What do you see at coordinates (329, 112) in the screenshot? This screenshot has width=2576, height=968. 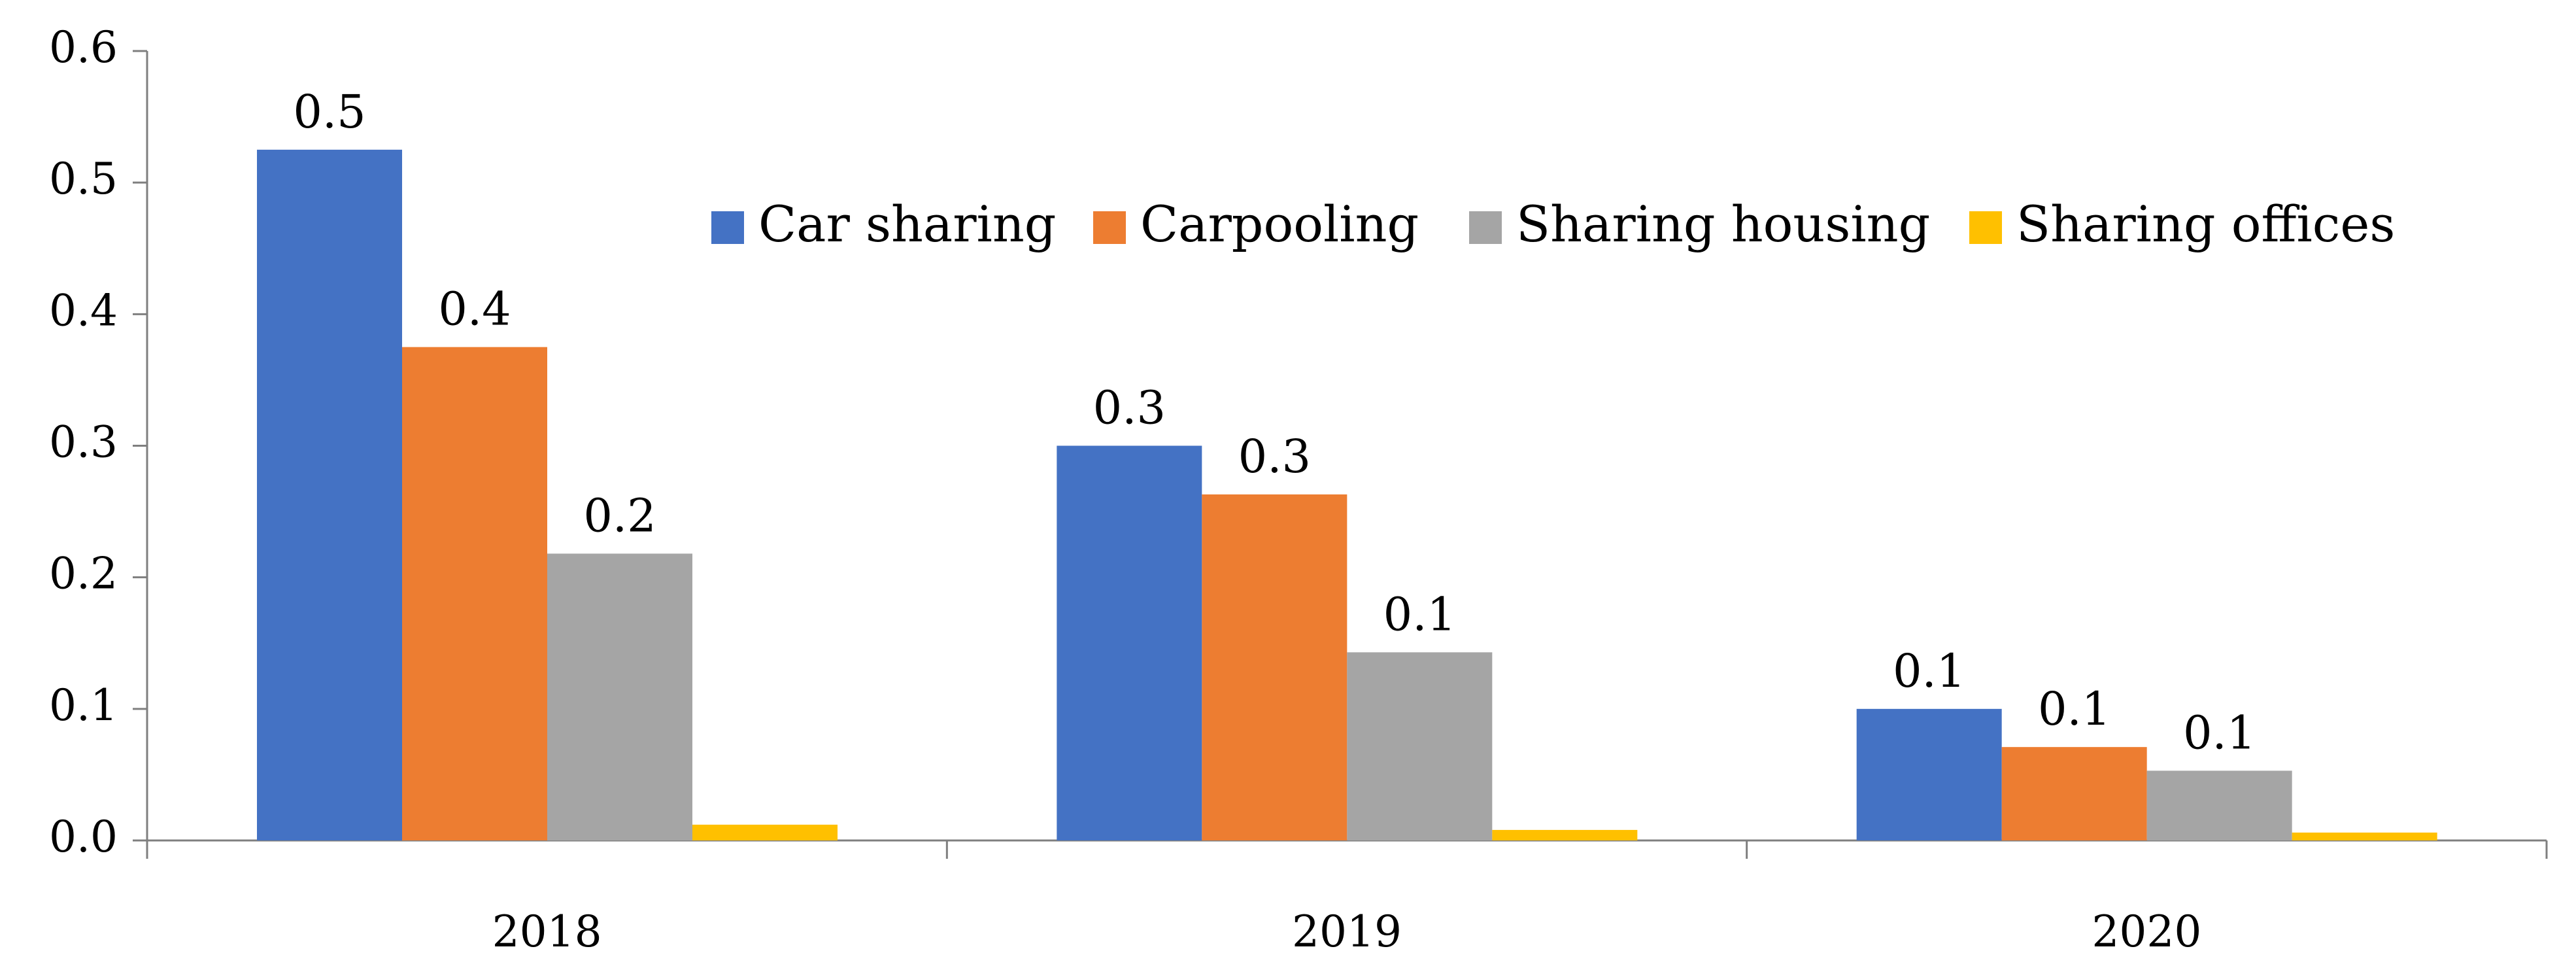 I see `data-label: 0.5` at bounding box center [329, 112].